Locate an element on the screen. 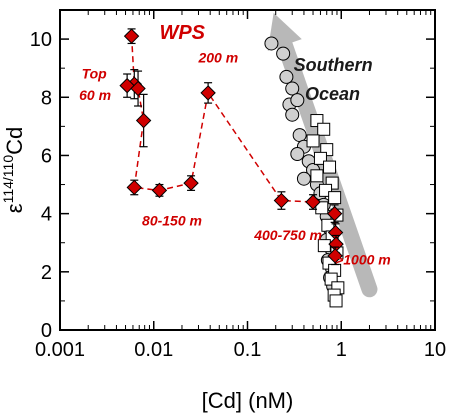  x-tick-label: 0.1 is located at coordinates (248, 350).